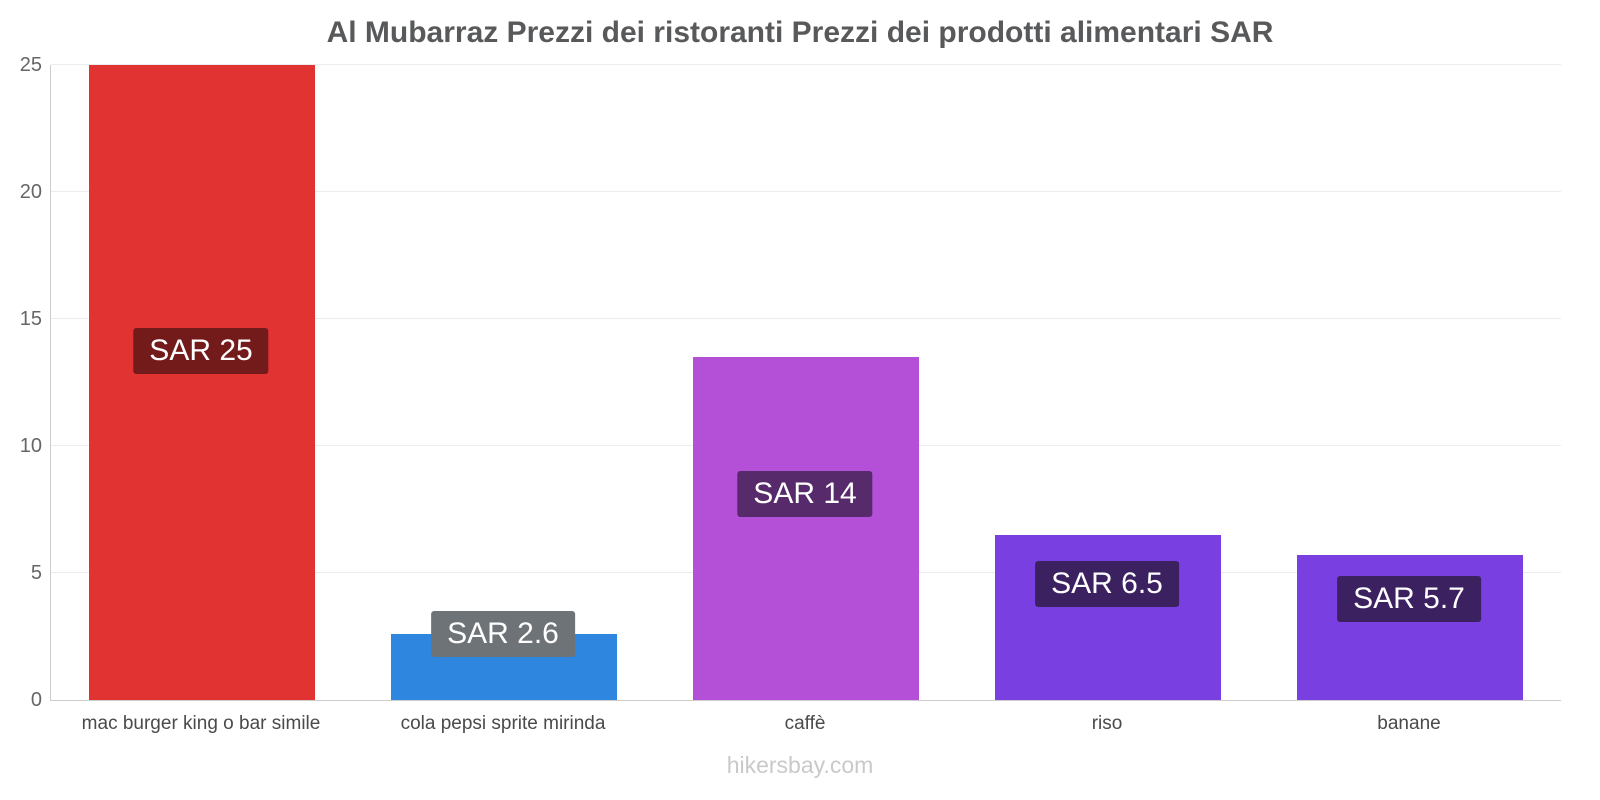  Describe the element at coordinates (1409, 598) in the screenshot. I see `bar-value-label-4: SAR 5.7` at that location.